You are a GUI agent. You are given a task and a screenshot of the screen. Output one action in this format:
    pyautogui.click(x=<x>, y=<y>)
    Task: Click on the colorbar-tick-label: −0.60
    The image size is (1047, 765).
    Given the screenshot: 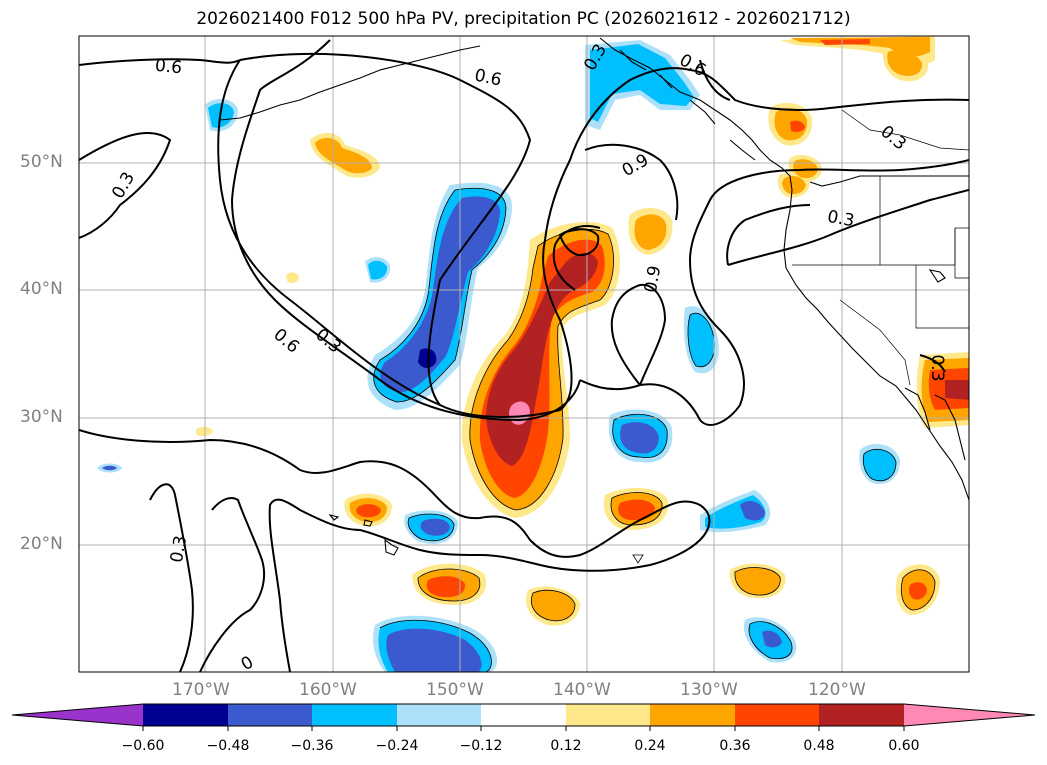 What is the action you would take?
    pyautogui.click(x=143, y=746)
    